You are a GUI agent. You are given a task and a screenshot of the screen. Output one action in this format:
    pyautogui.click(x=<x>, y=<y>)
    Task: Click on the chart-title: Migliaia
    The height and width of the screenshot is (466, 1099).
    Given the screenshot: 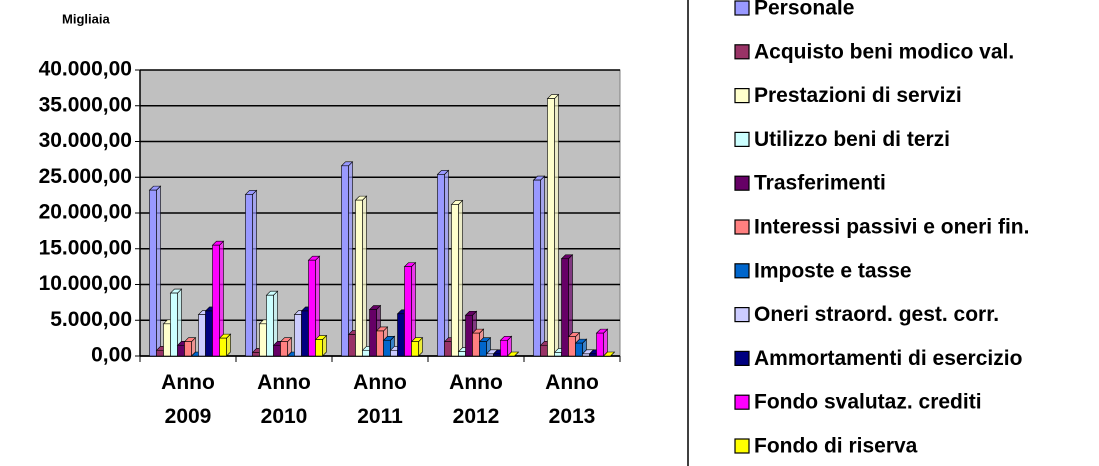 What is the action you would take?
    pyautogui.click(x=86, y=18)
    